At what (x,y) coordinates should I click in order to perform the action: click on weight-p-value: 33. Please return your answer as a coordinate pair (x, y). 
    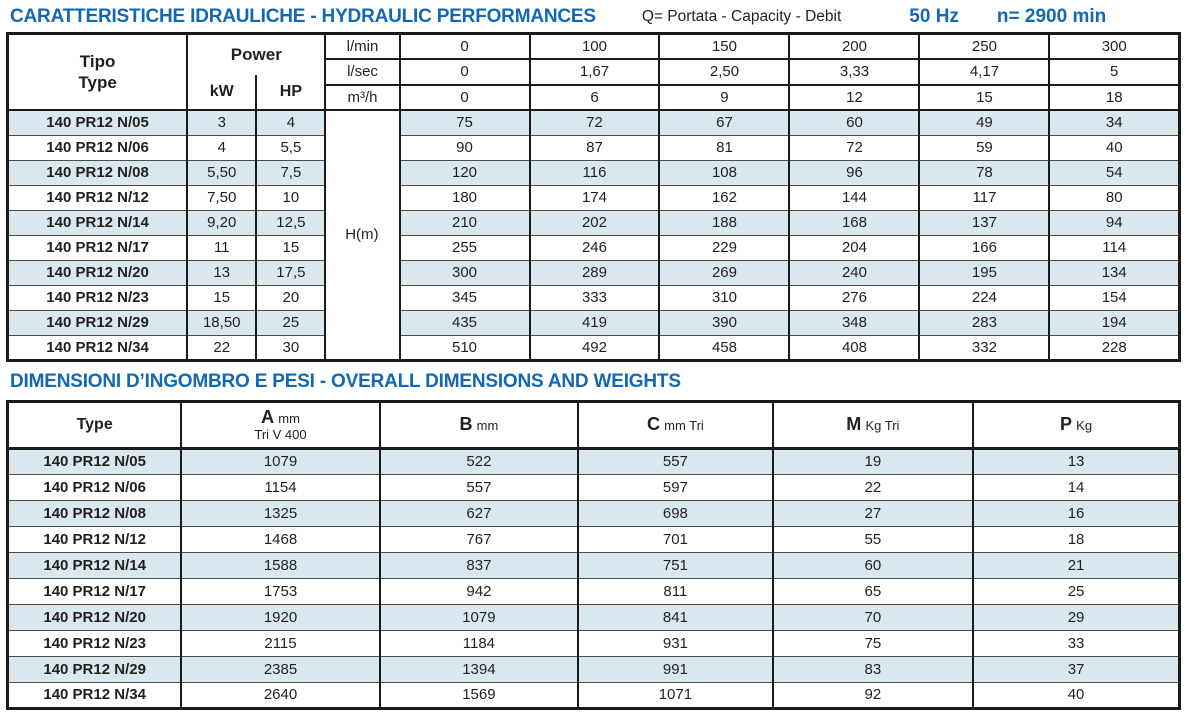
    Looking at the image, I should click on (1076, 642).